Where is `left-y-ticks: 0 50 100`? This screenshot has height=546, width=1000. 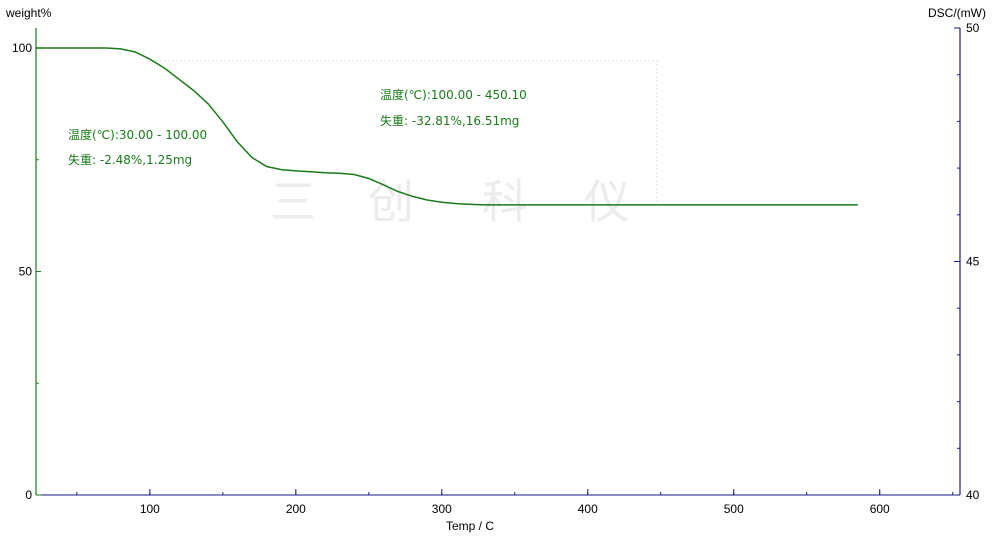 left-y-ticks: 0 50 100 is located at coordinates (26, 271).